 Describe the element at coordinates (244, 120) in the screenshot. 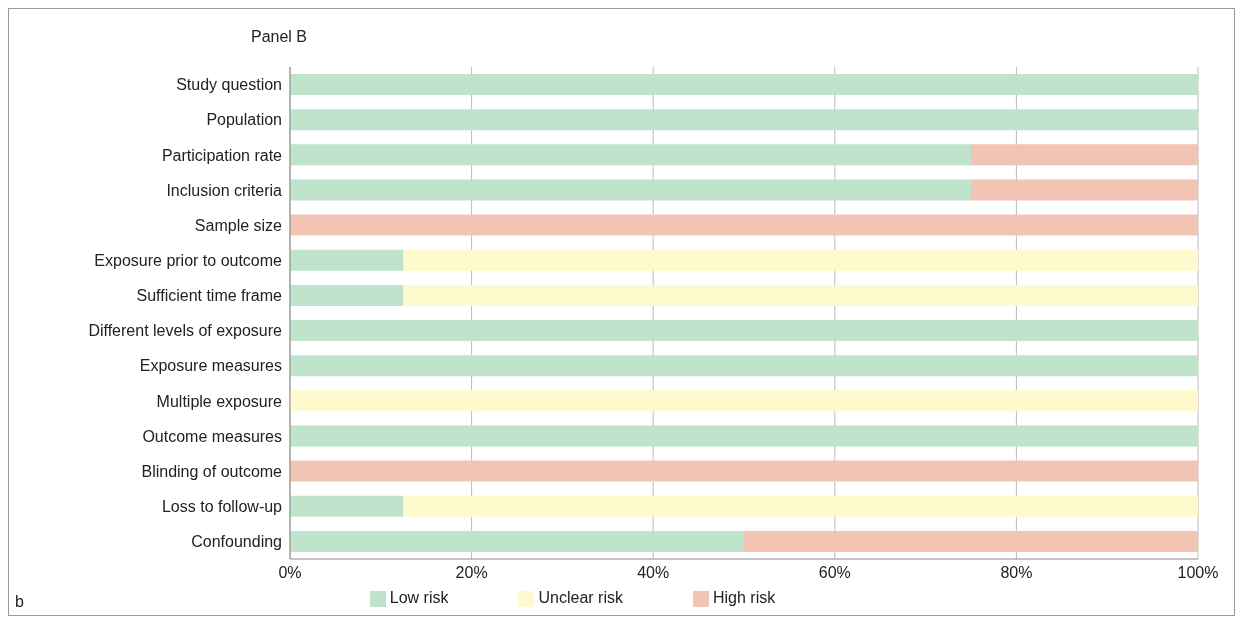

I see `y-tick-label: Population` at that location.